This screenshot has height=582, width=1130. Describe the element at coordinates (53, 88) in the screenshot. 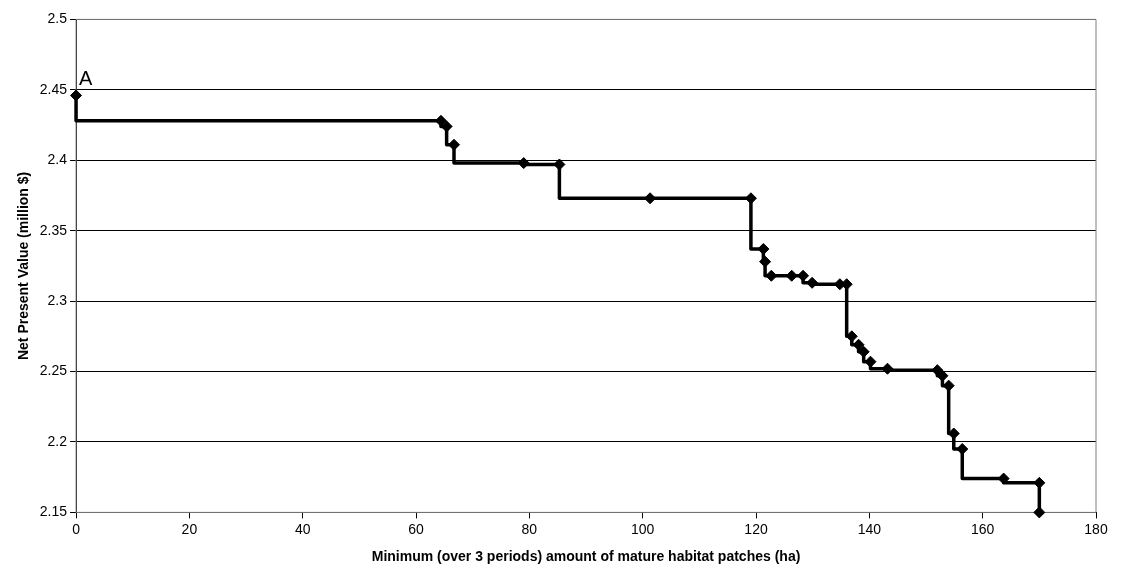

I see `y-tick-label: 2.45` at that location.